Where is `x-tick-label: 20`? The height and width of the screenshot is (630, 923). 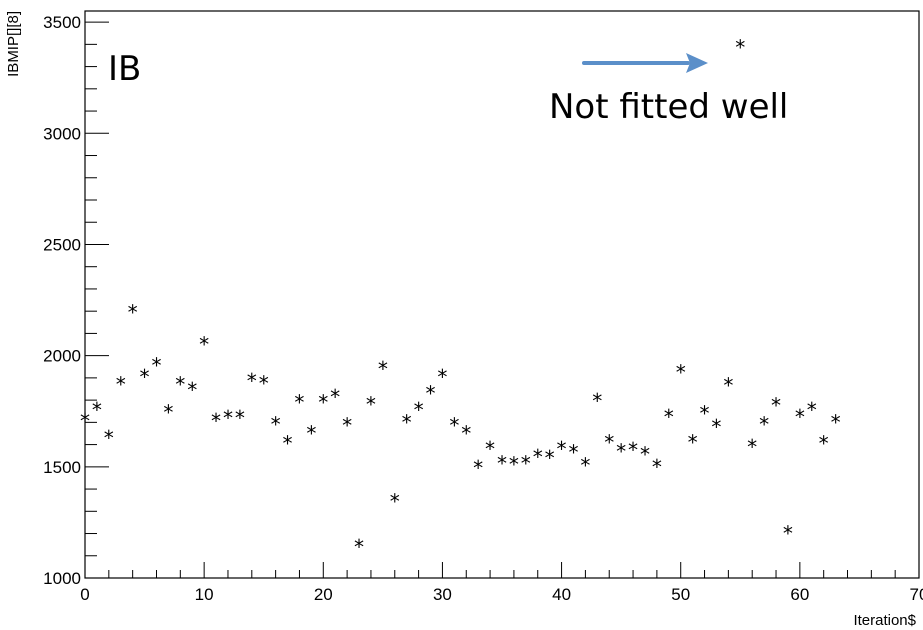
x-tick-label: 20 is located at coordinates (323, 594).